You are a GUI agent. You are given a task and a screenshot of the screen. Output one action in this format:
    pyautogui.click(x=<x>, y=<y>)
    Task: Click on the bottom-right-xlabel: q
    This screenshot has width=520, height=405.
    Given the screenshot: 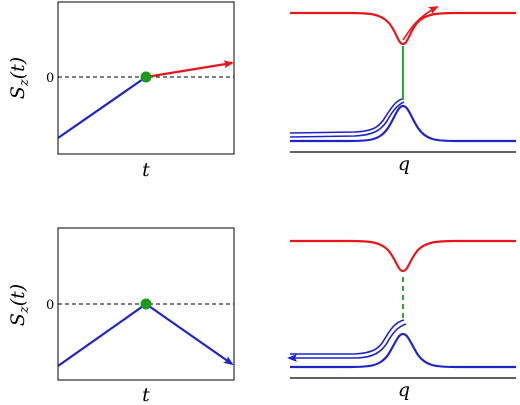 What is the action you would take?
    pyautogui.click(x=404, y=390)
    